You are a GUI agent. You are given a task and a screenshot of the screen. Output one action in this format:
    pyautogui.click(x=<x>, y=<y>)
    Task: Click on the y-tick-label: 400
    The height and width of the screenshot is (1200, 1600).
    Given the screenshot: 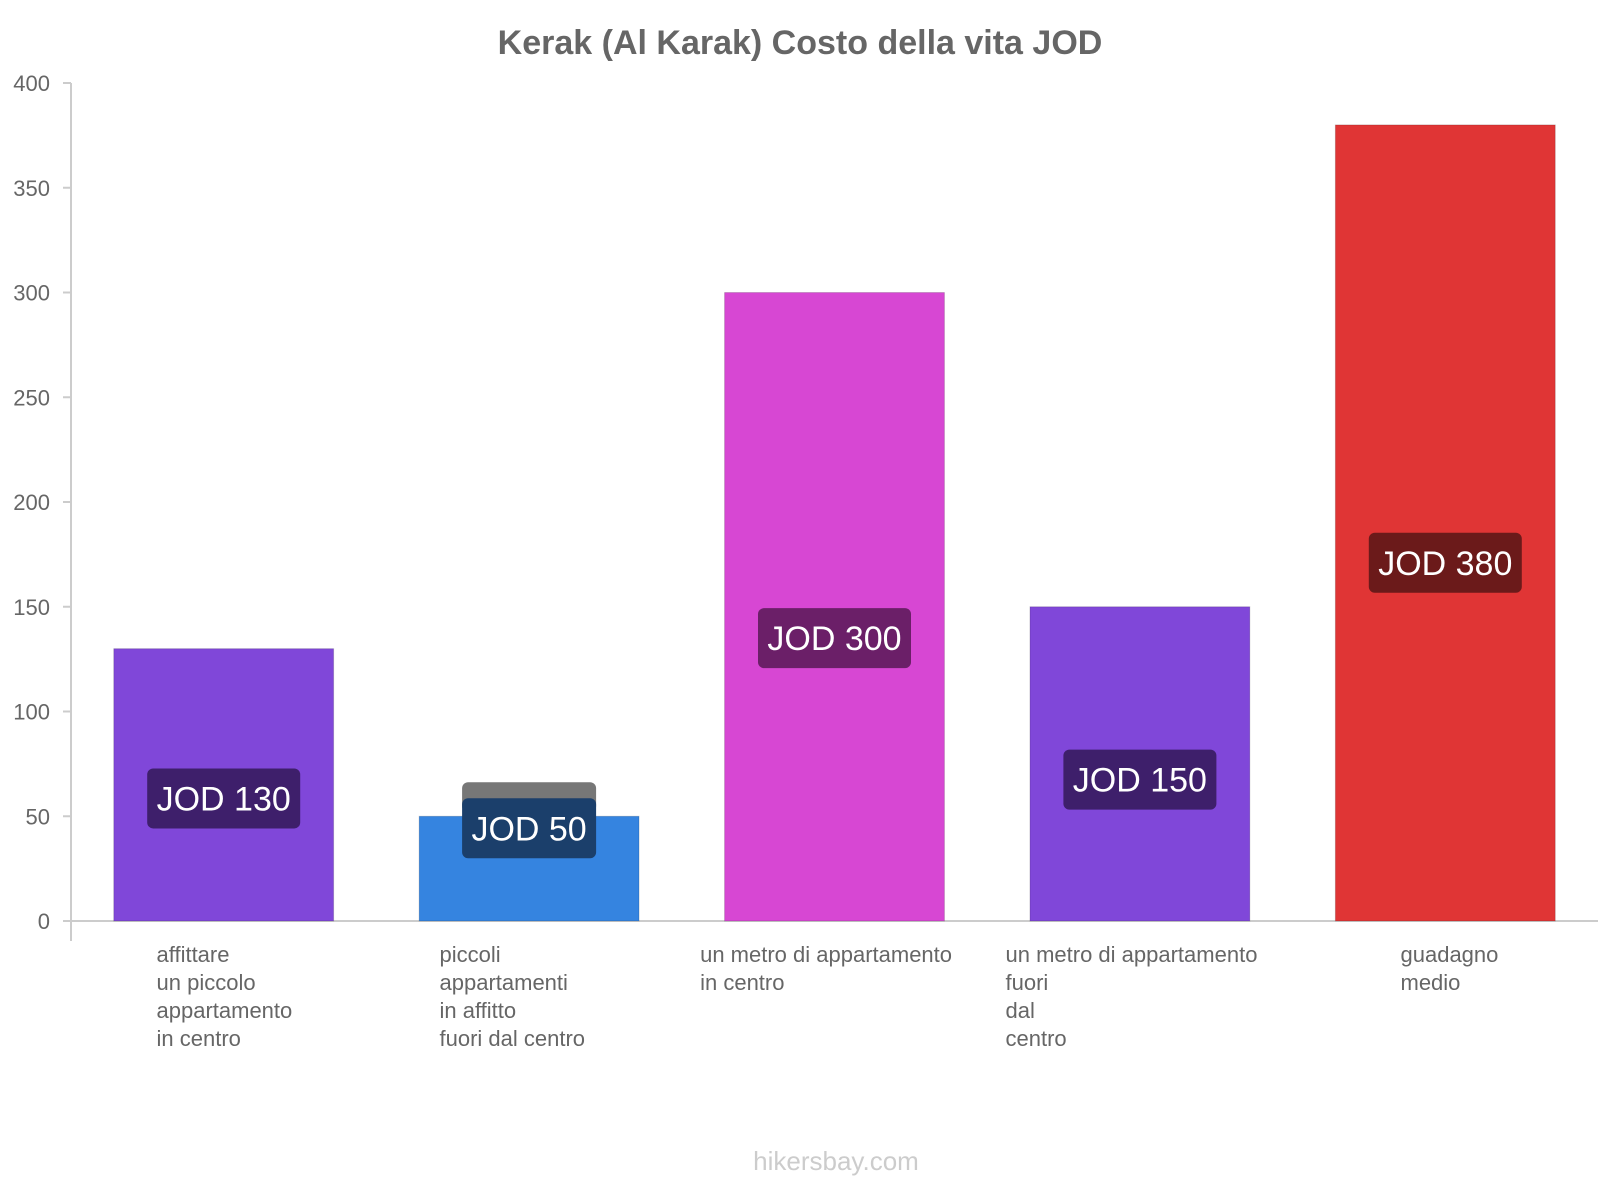 What is the action you would take?
    pyautogui.click(x=31, y=83)
    